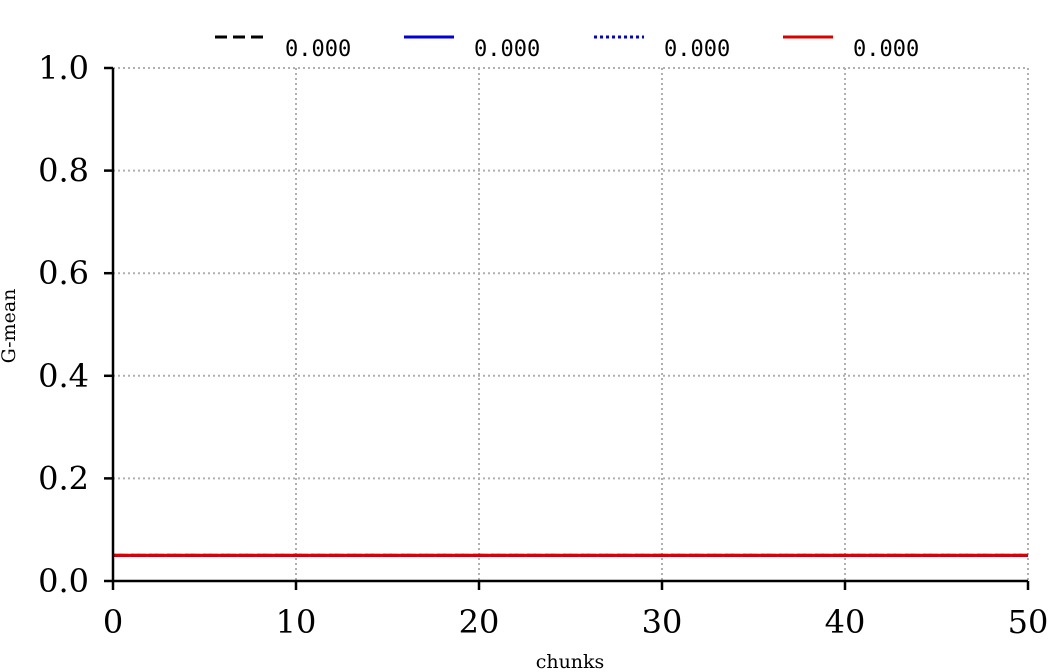 The width and height of the screenshot is (1049, 672). I want to click on legend-label-3: 0.000, so click(697, 49).